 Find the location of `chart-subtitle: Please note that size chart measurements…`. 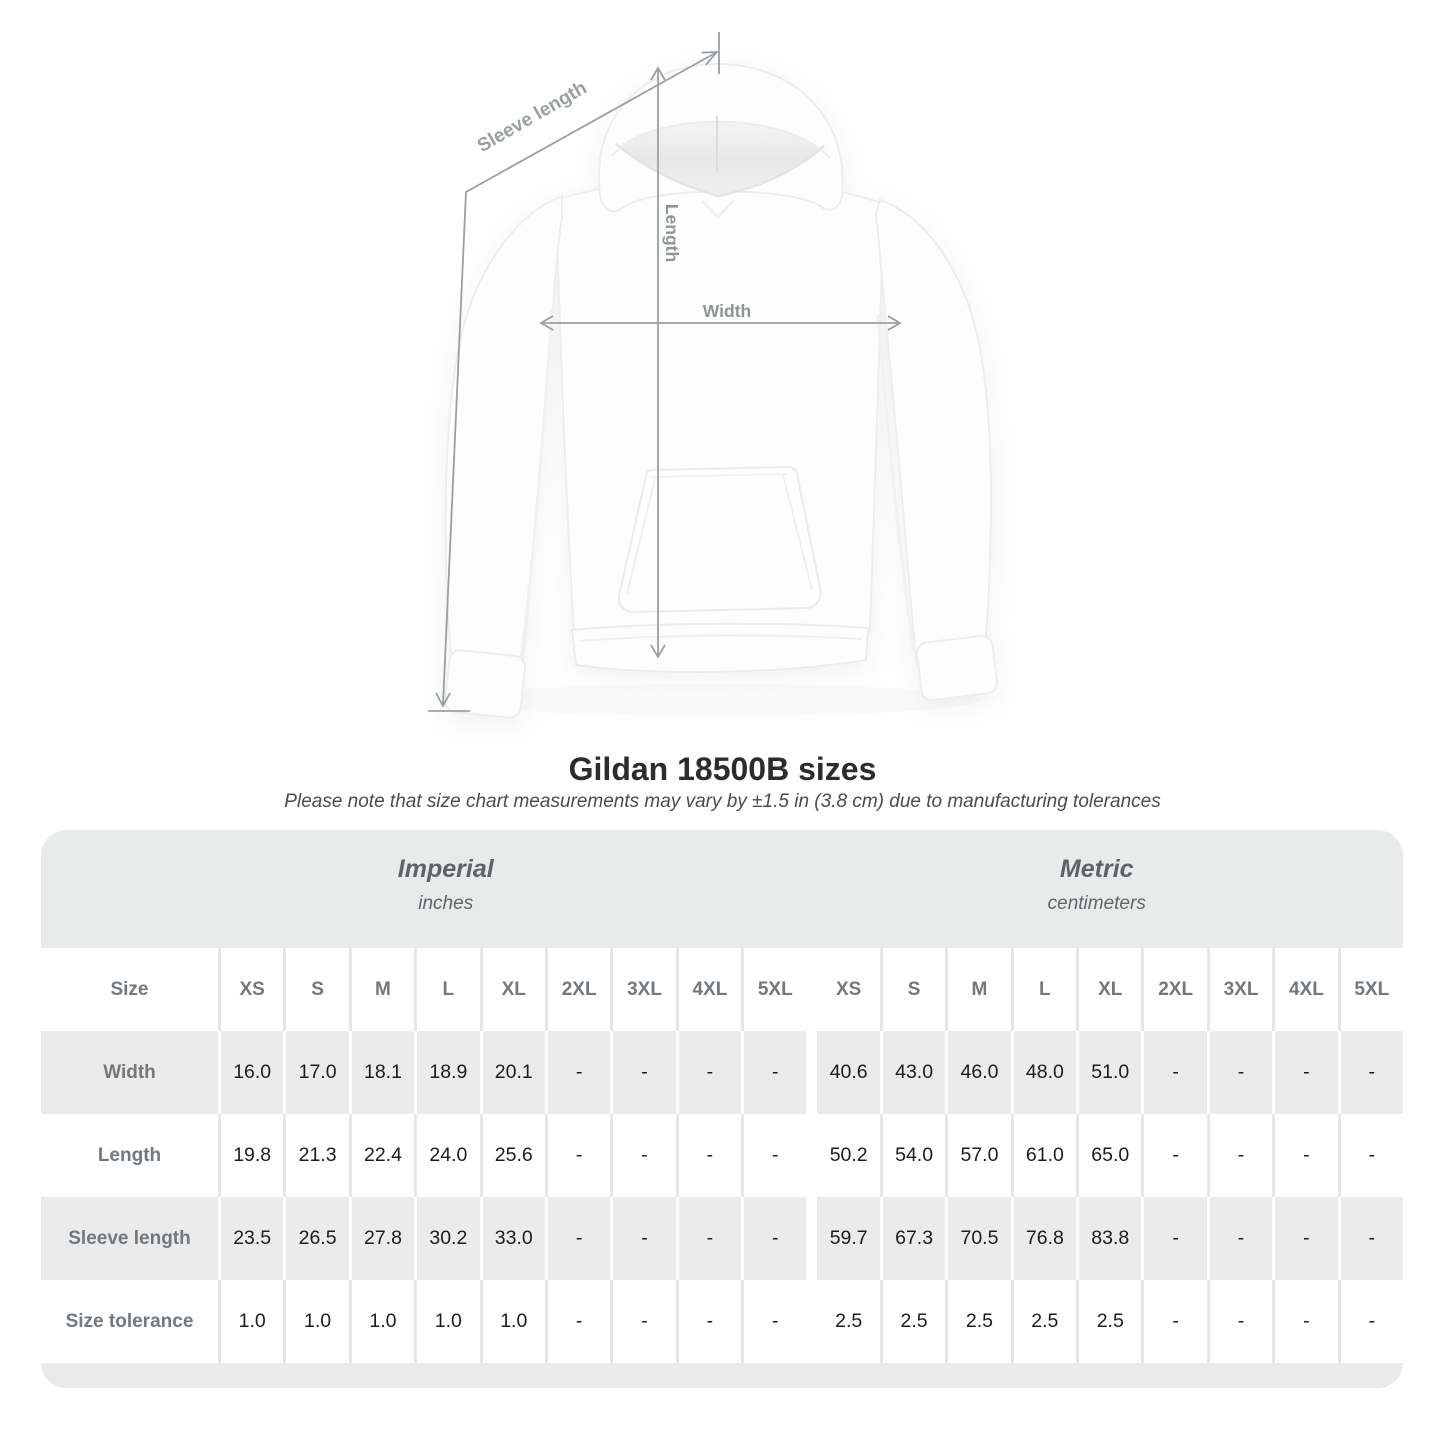

chart-subtitle: Please note that size chart measurements… is located at coordinates (722, 801).